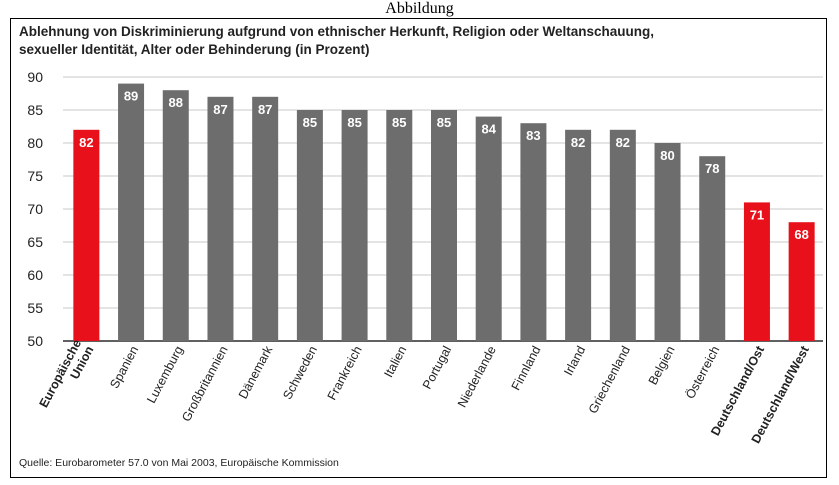 This screenshot has width=839, height=485. I want to click on y-tick-label: 90, so click(35, 77).